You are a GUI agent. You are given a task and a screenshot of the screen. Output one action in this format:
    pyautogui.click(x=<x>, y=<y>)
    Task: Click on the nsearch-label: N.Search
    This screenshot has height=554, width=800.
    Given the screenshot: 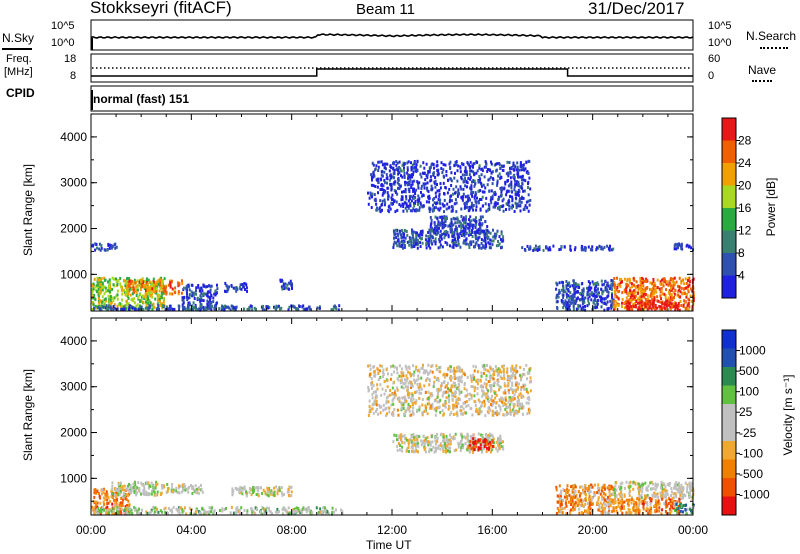 What is the action you would take?
    pyautogui.click(x=771, y=36)
    